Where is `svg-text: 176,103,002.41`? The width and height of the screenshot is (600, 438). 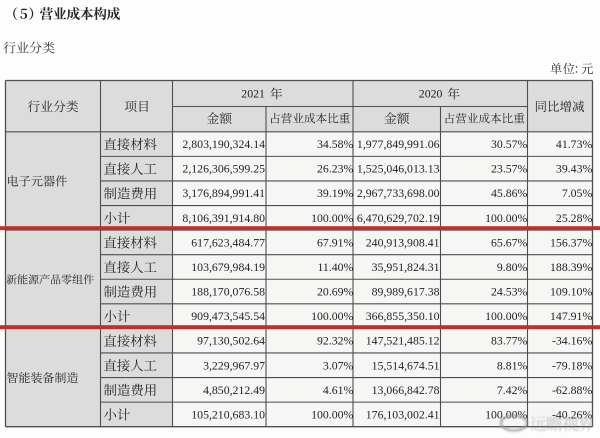
svg-text: 176,103,002.41 is located at coordinates (403, 414).